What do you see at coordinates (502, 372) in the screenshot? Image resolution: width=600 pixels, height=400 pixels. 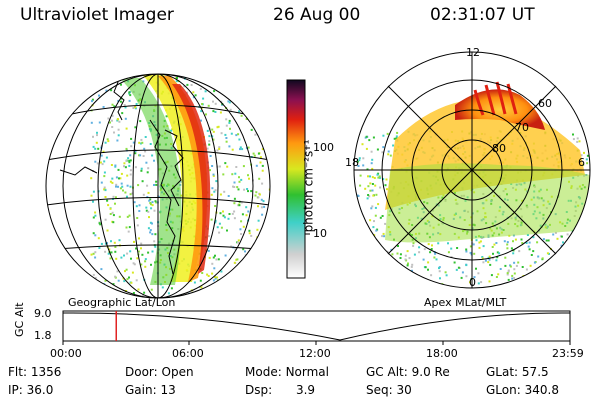 I see `info-glat-label: GLat:` at bounding box center [502, 372].